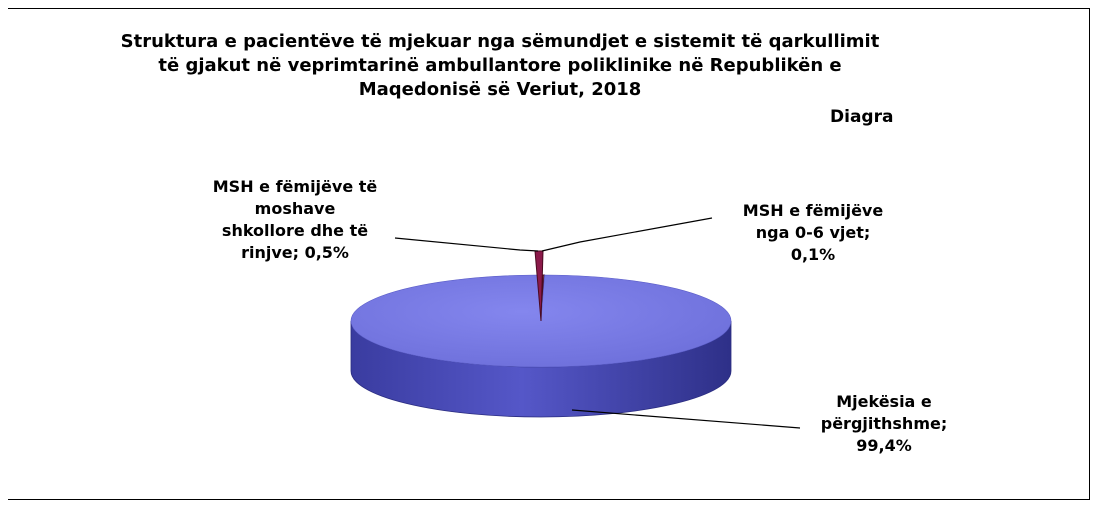  I want to click on label-msh-shkollore-line: rinjve; 0,5%, so click(295, 252).